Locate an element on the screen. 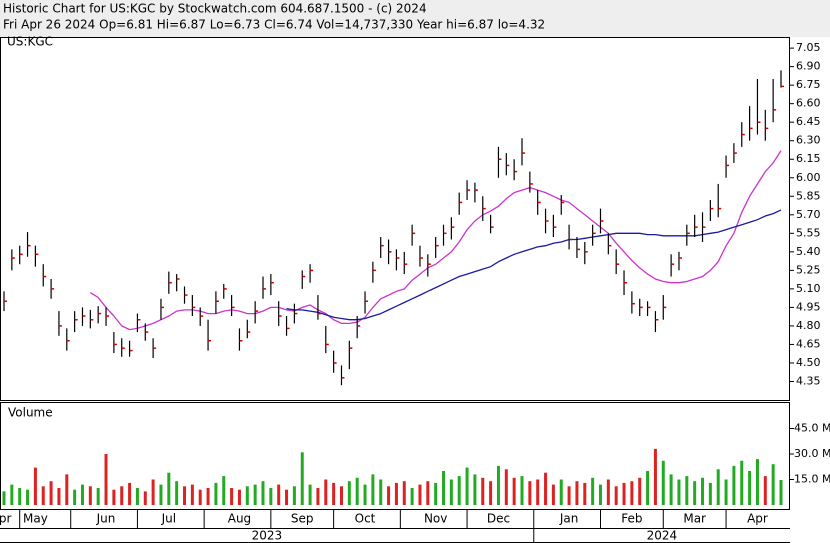 The image size is (830, 543). y-tick-label: 4.65 is located at coordinates (808, 343).